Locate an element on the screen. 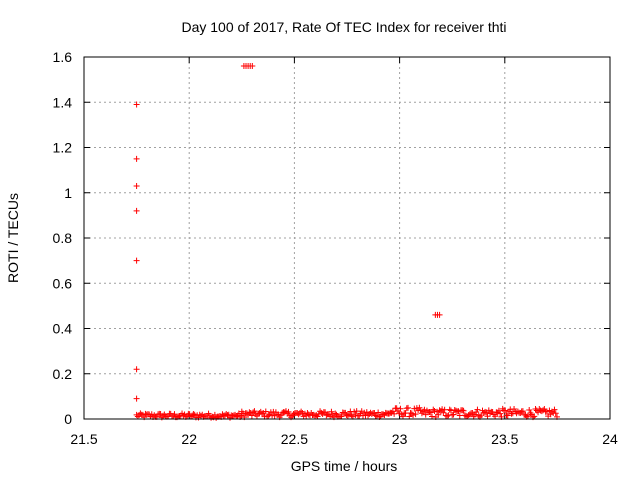 Image resolution: width=640 pixels, height=480 pixels. x-tick-label: 22.5 is located at coordinates (294, 439).